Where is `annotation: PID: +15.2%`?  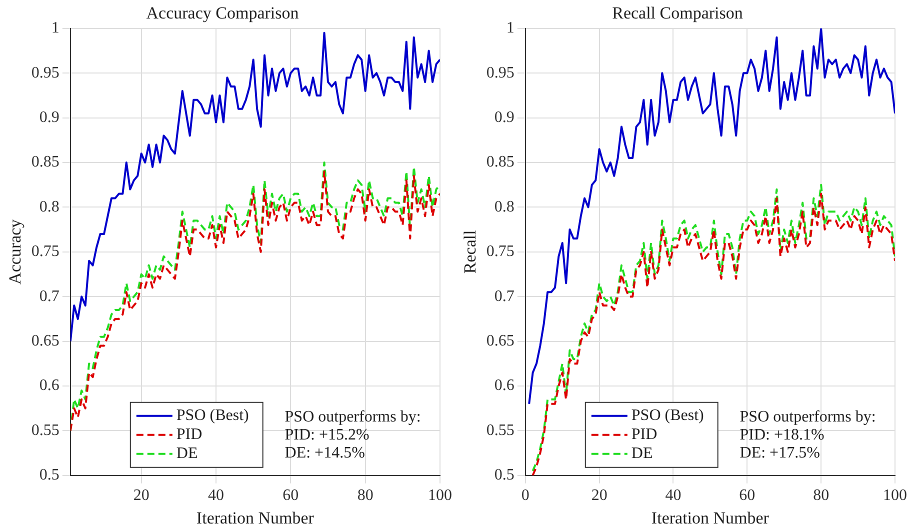
annotation: PID: +15.2% is located at coordinates (327, 435).